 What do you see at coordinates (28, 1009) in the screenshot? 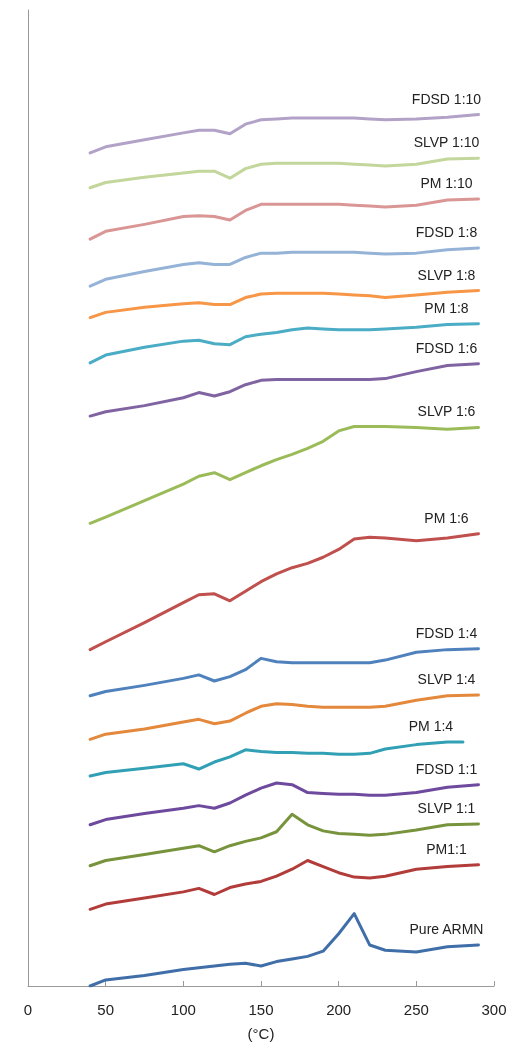
I see `x-tick-label: 0` at bounding box center [28, 1009].